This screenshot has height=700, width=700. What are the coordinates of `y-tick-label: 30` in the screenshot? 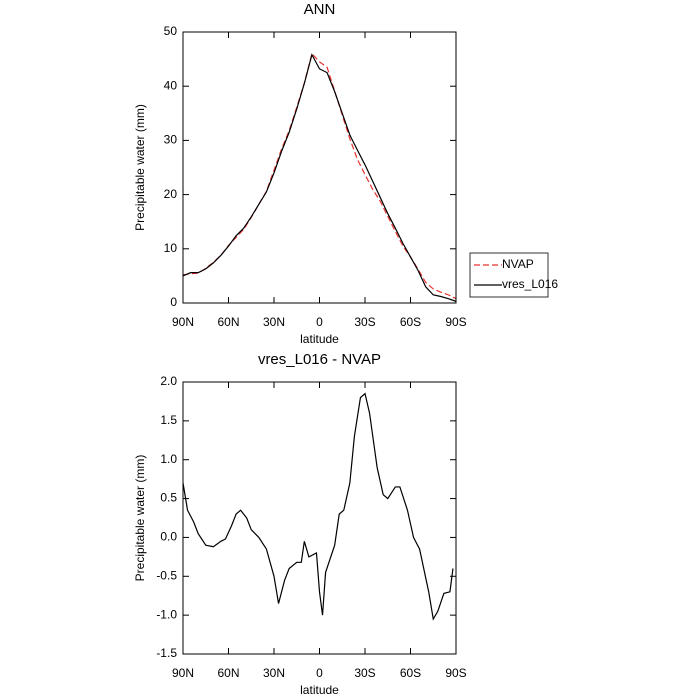 It's located at (171, 140).